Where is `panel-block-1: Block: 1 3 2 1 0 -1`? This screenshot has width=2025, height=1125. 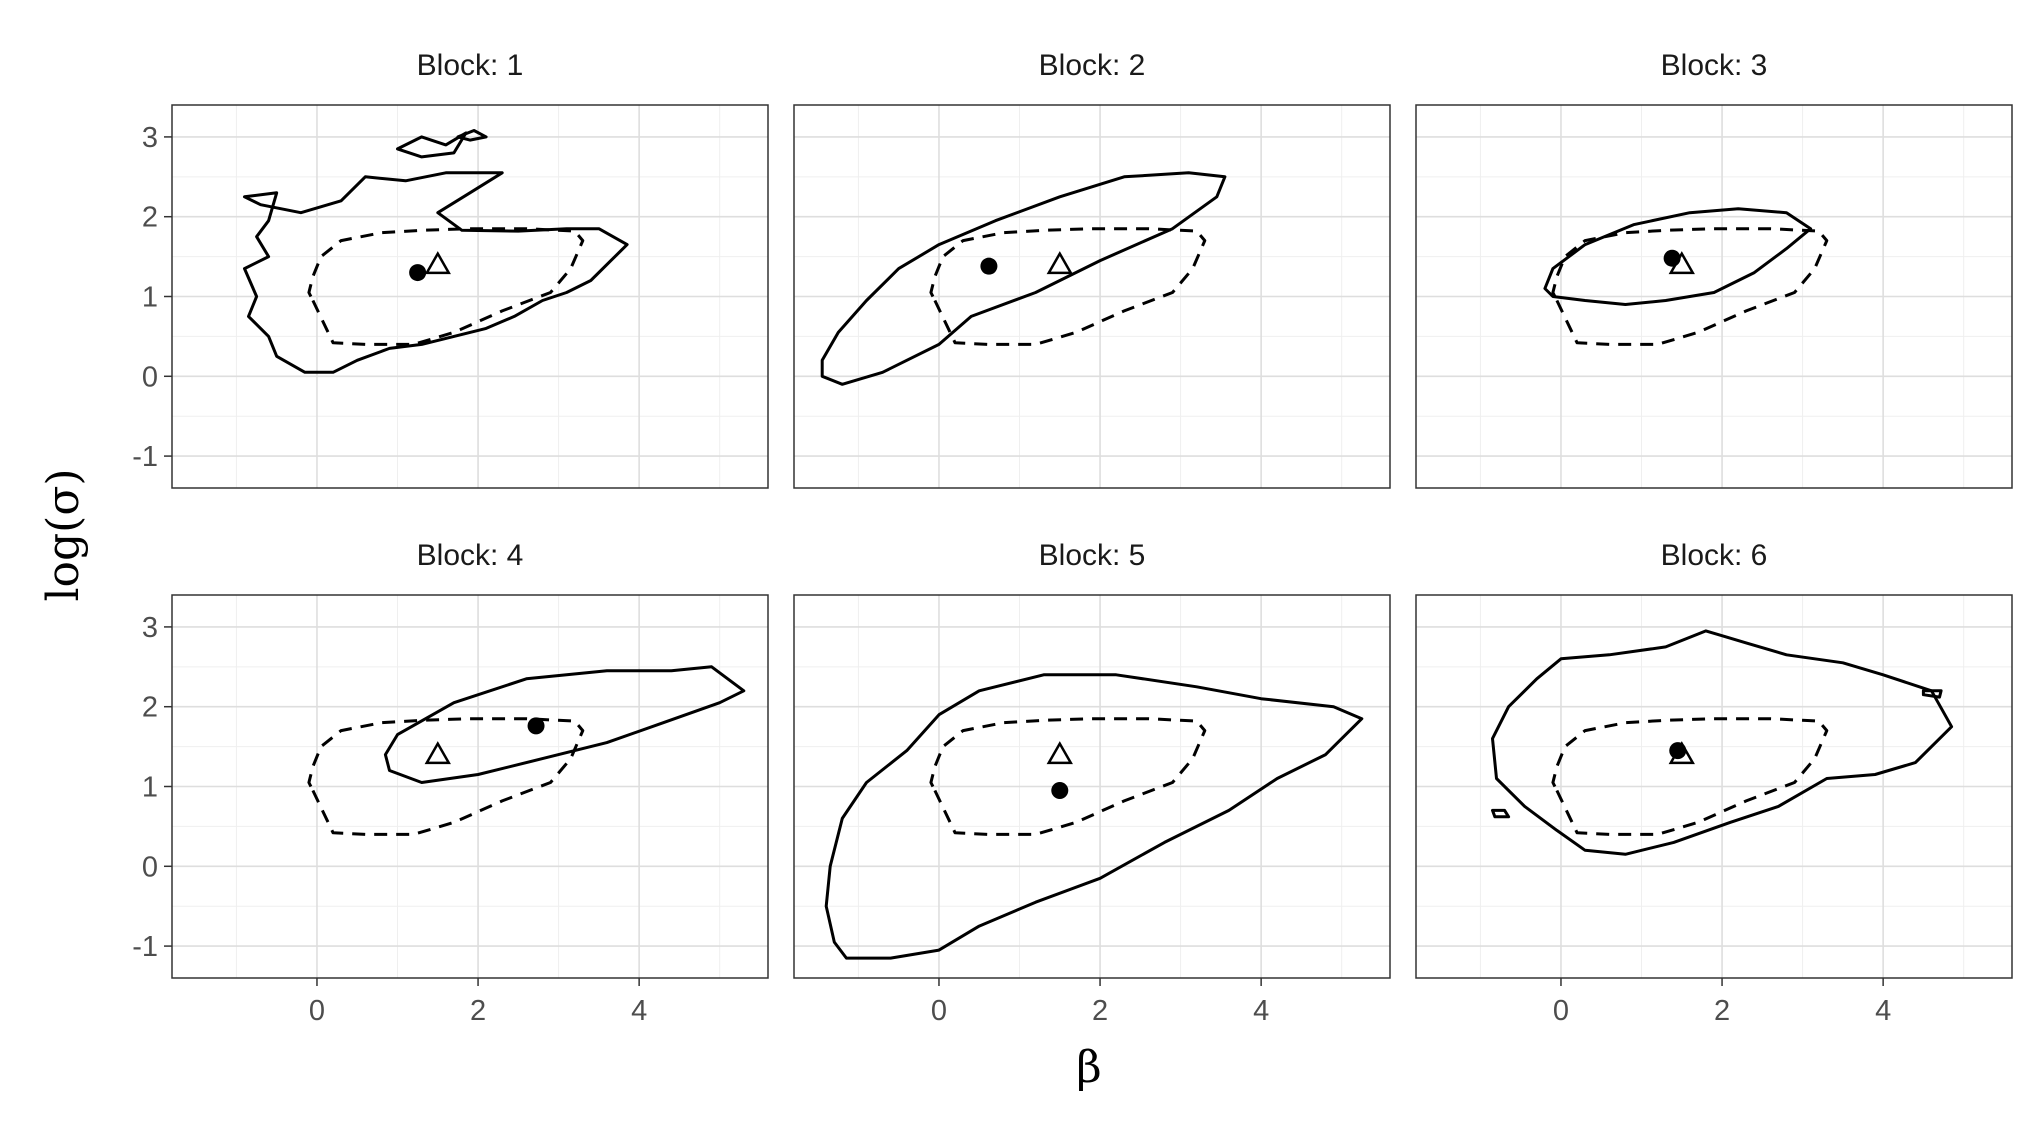
panel-block-1: Block: 1 3 2 1 0 -1 is located at coordinates (450, 269).